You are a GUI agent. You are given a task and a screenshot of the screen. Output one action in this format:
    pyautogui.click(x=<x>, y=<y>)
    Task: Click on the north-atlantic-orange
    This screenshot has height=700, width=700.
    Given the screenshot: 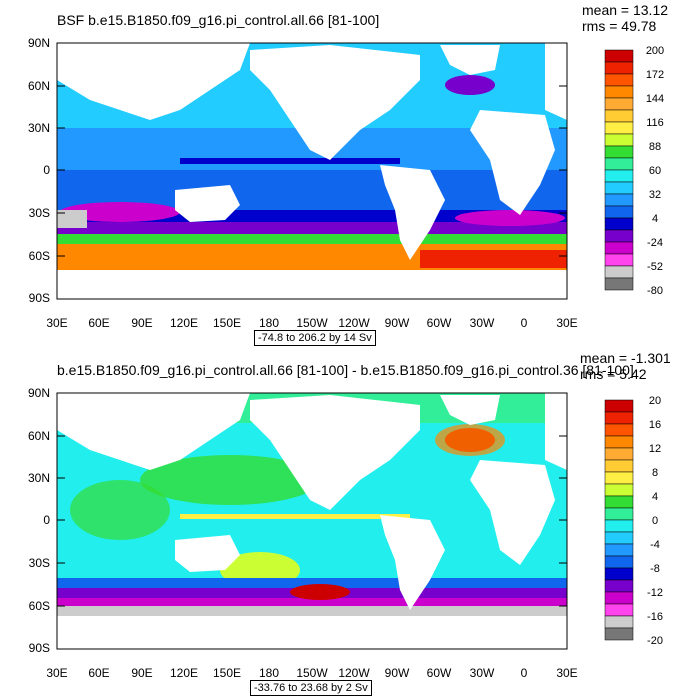 What is the action you would take?
    pyautogui.click(x=470, y=440)
    